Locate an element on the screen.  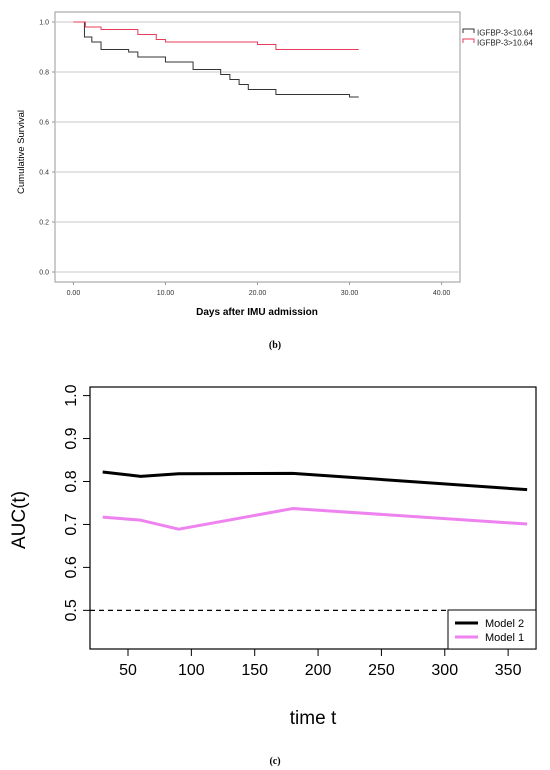
auc-x-ticks: 50 100 150 200 250 300 350 is located at coordinates (320, 664).